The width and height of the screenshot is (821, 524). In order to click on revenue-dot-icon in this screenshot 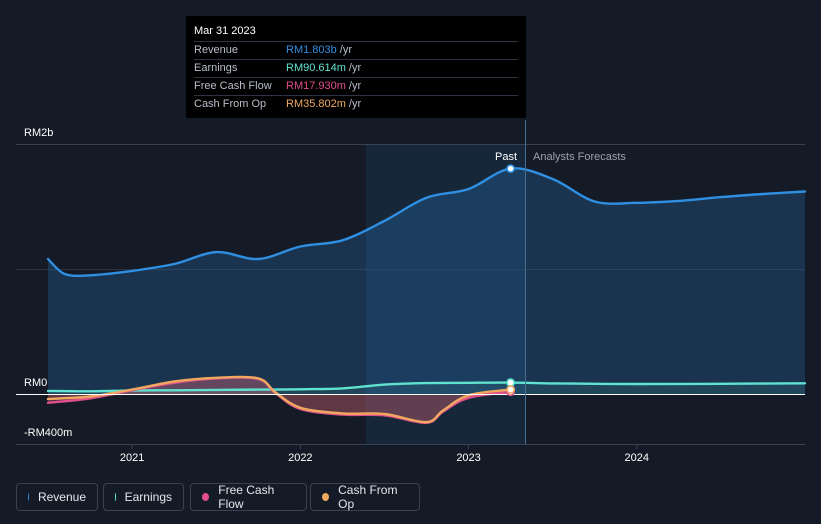, I will do `click(28, 497)`.